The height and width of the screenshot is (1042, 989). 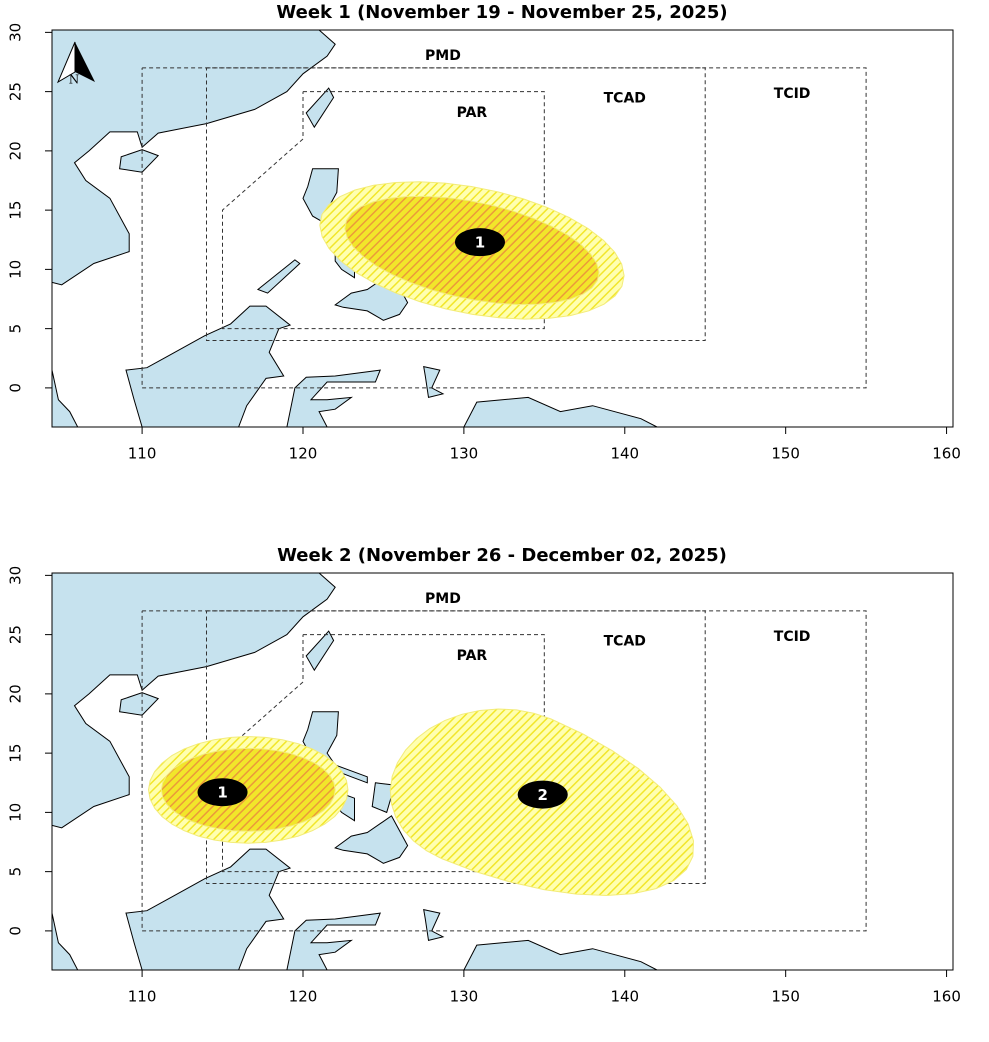 What do you see at coordinates (501, 12) in the screenshot?
I see `map-title: Week 1 (November 19 - November 25, 2025)` at bounding box center [501, 12].